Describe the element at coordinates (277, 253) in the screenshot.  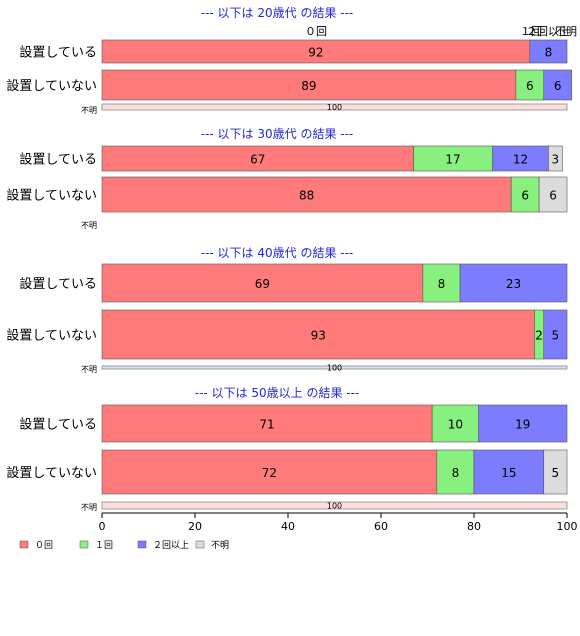
I see `panel-title: --- 以下は 40歳代 の結果 ---` at that location.